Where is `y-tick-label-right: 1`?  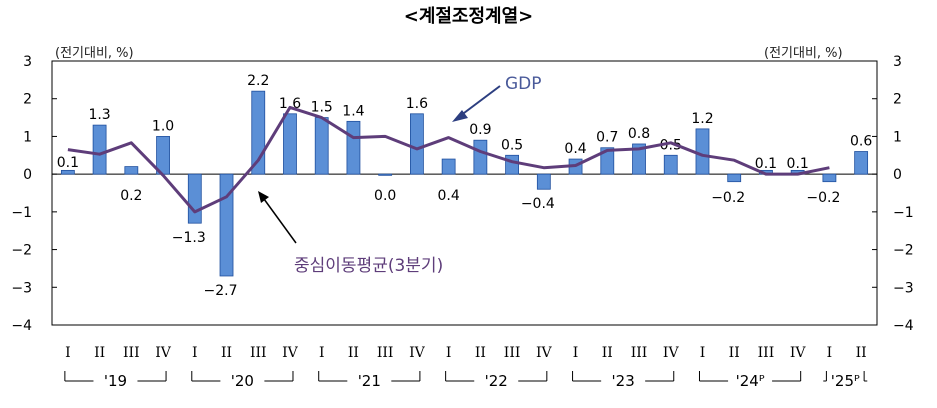
y-tick-label-right: 1 is located at coordinates (897, 137).